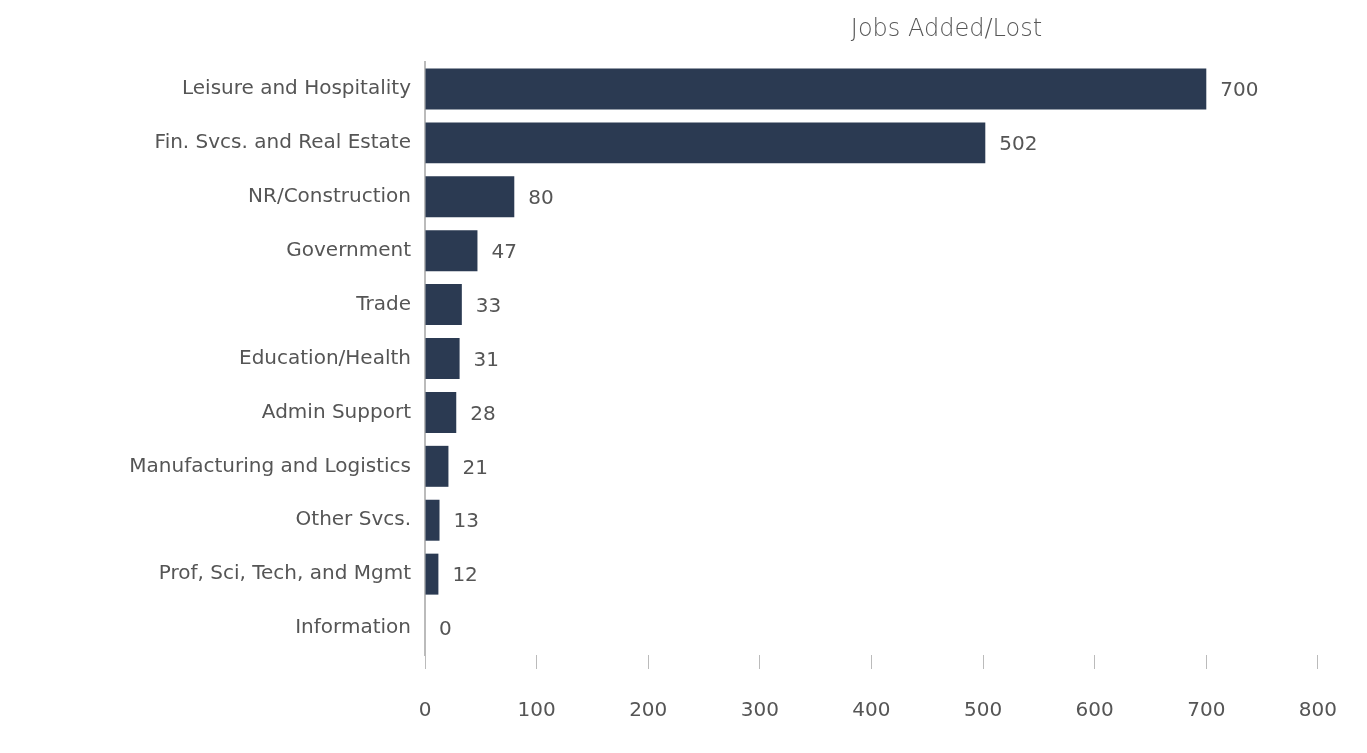 Image resolution: width=1367 pixels, height=753 pixels. Describe the element at coordinates (353, 518) in the screenshot. I see `y-tick-label: Other Svcs.` at that location.